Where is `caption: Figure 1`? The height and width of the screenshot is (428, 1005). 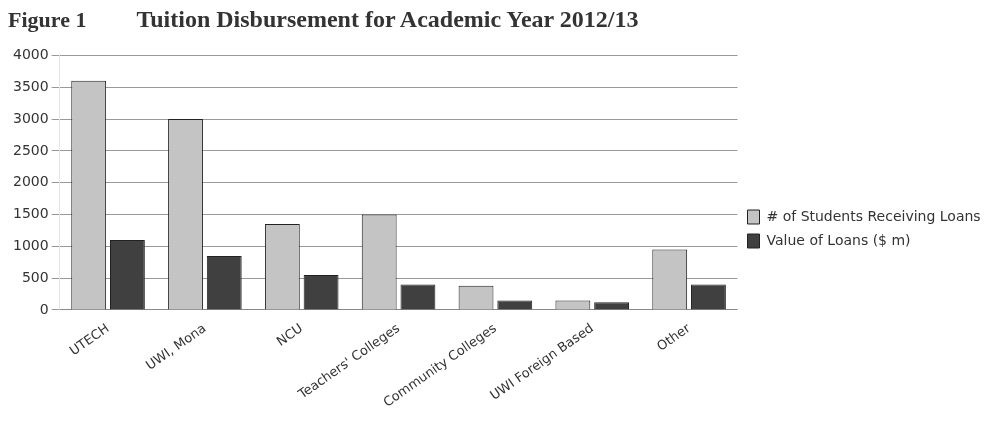
caption: Figure 1 is located at coordinates (47, 20).